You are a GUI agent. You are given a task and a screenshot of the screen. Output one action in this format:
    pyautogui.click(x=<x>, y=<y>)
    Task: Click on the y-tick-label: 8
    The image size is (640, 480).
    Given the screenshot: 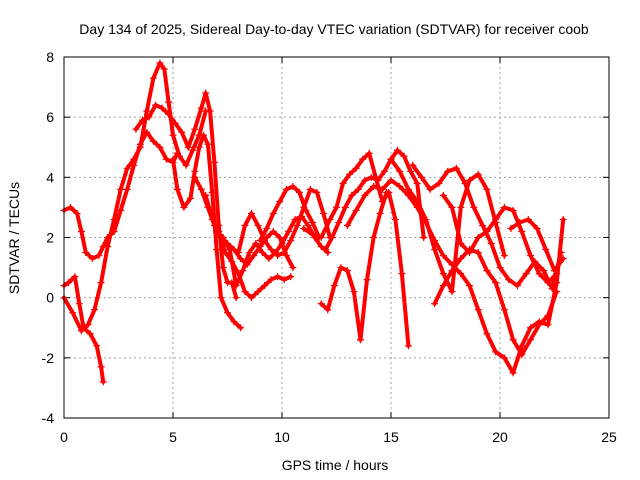 What is the action you would take?
    pyautogui.click(x=50, y=57)
    